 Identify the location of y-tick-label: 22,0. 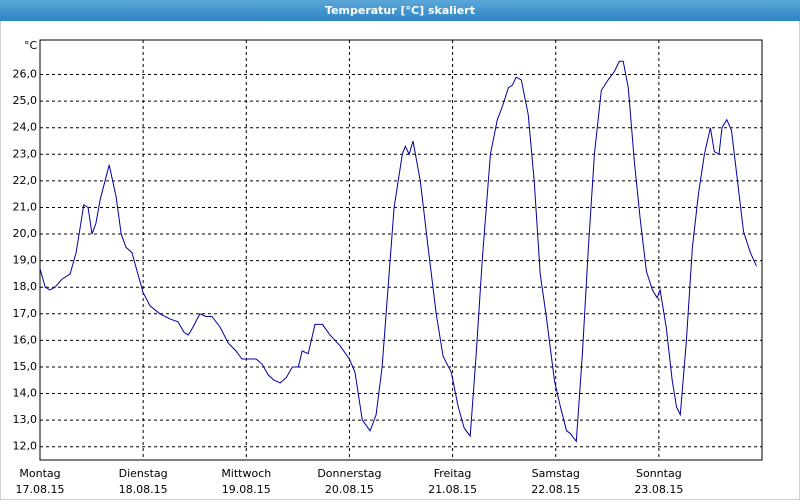
(25, 180).